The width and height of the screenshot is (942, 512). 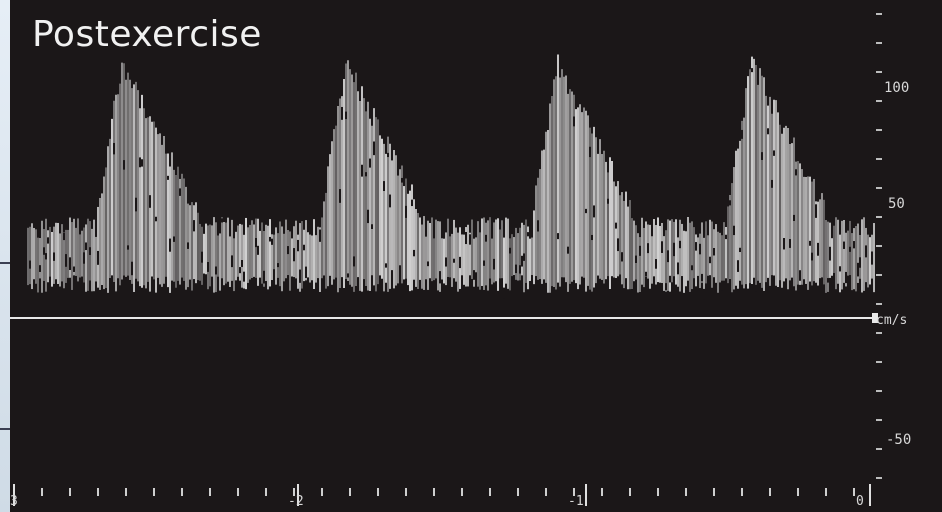 I want to click on velocity-unit-label: cm/s, so click(x=892, y=320).